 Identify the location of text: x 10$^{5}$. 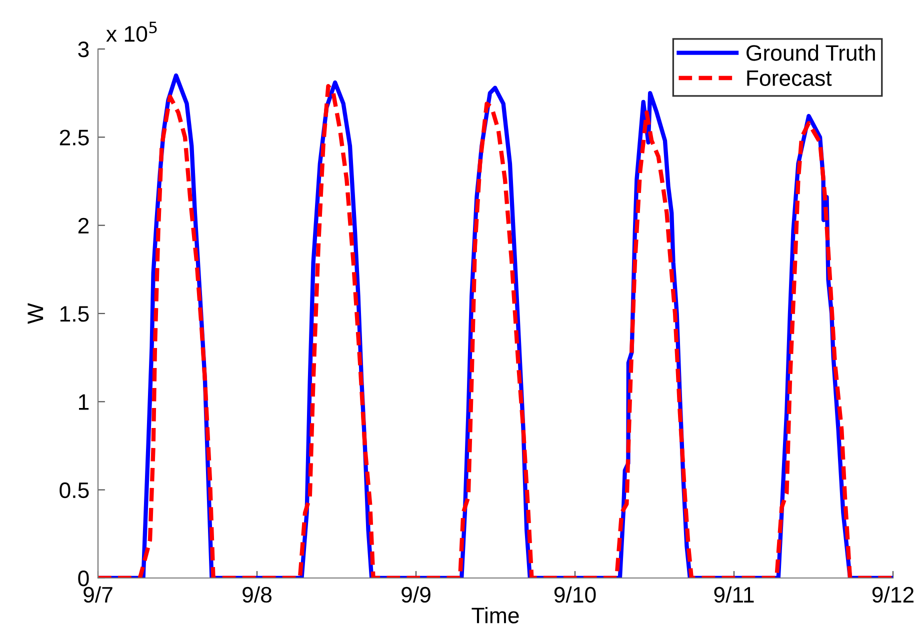
(131, 32).